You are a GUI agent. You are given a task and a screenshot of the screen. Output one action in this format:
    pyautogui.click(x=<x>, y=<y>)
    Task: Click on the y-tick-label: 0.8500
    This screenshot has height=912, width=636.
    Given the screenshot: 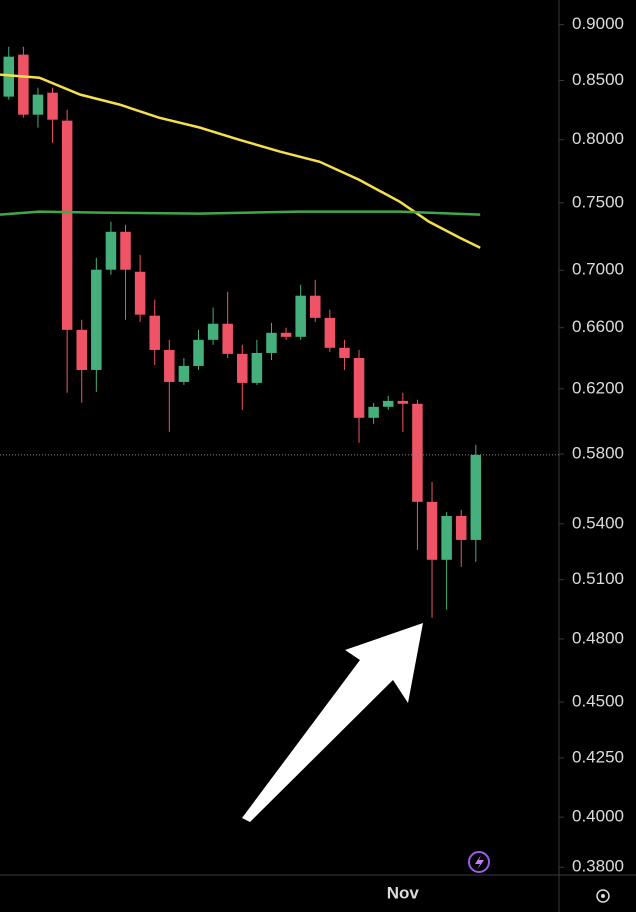 What is the action you would take?
    pyautogui.click(x=598, y=79)
    